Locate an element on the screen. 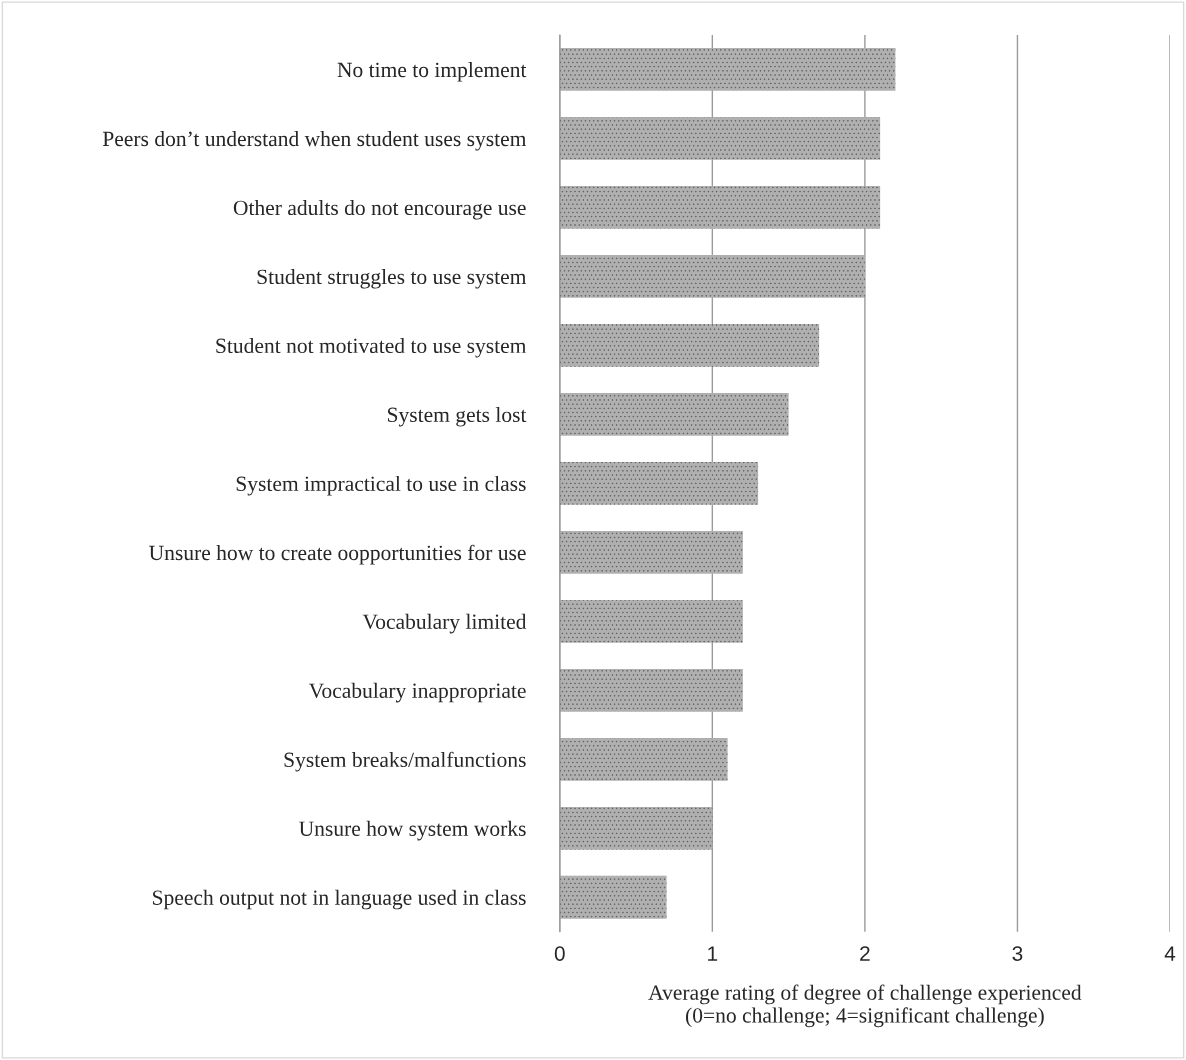  y-tick-label: Other adults do not encourage use is located at coordinates (379, 209).